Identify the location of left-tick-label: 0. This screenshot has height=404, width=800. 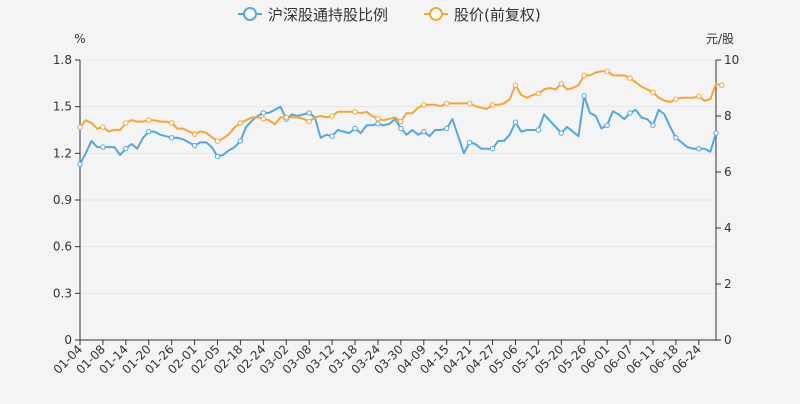
(68, 340).